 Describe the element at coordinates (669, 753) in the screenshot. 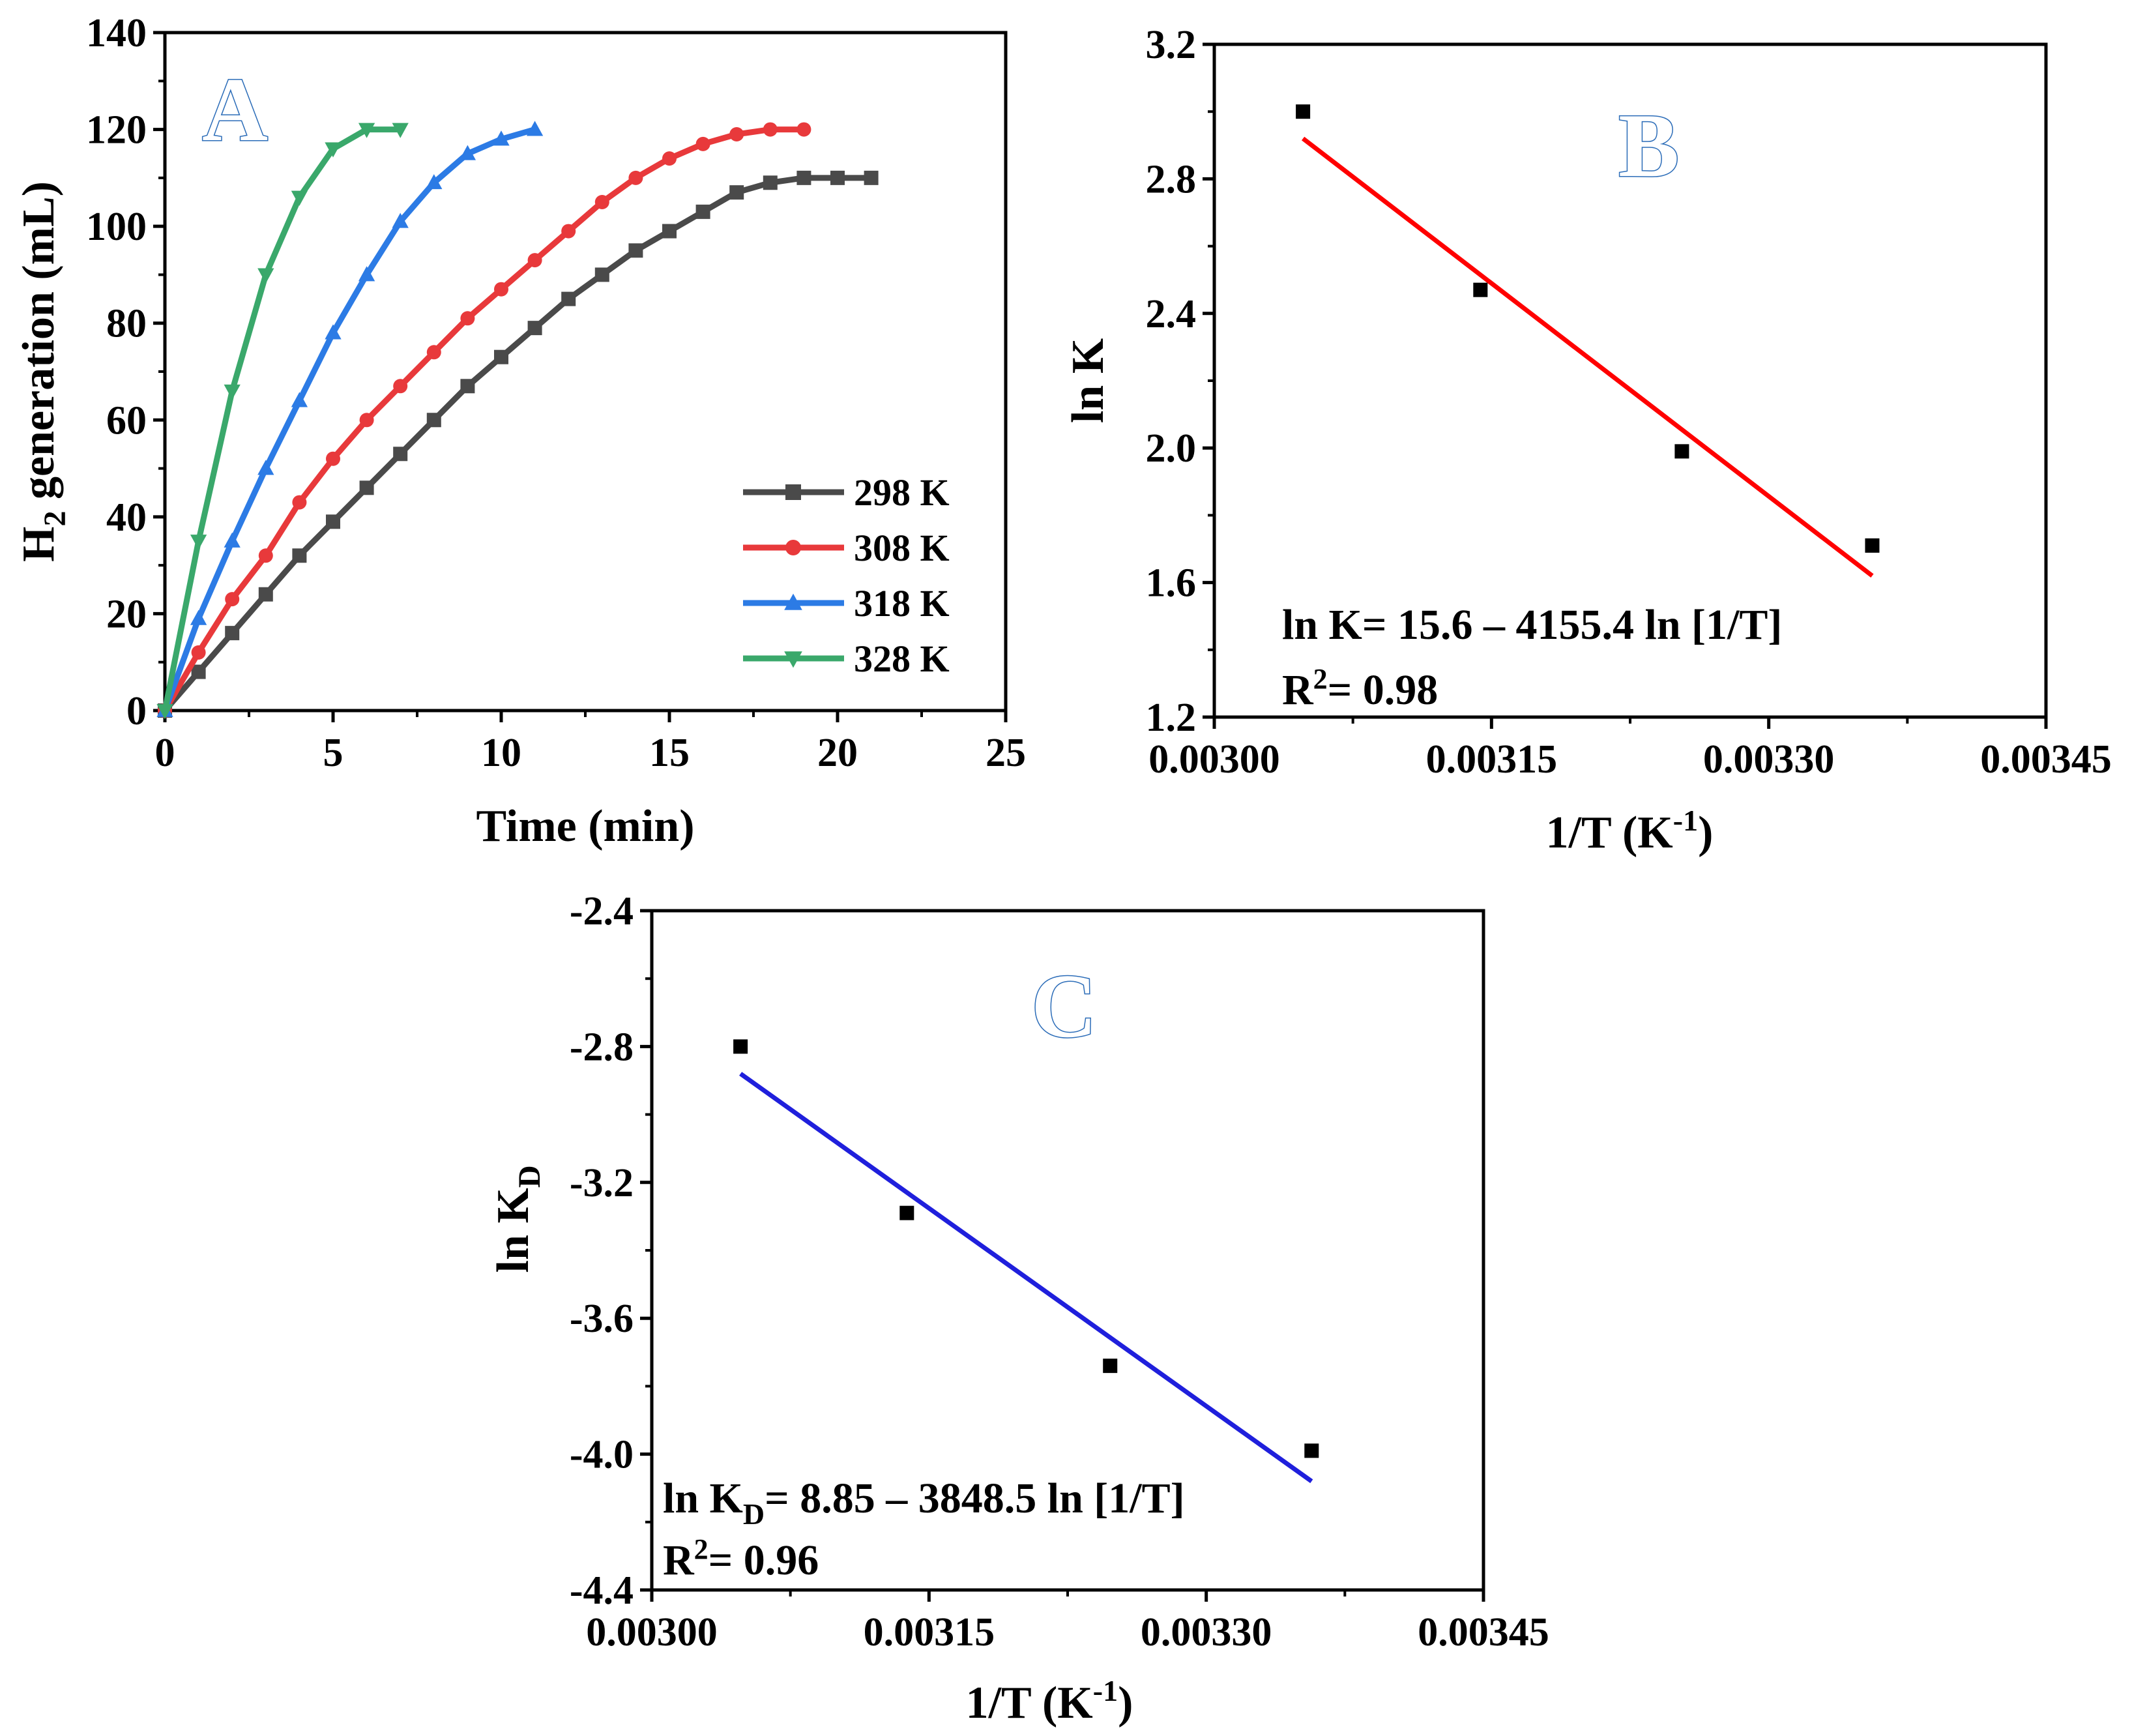

I see `x-tick-label: 15` at that location.